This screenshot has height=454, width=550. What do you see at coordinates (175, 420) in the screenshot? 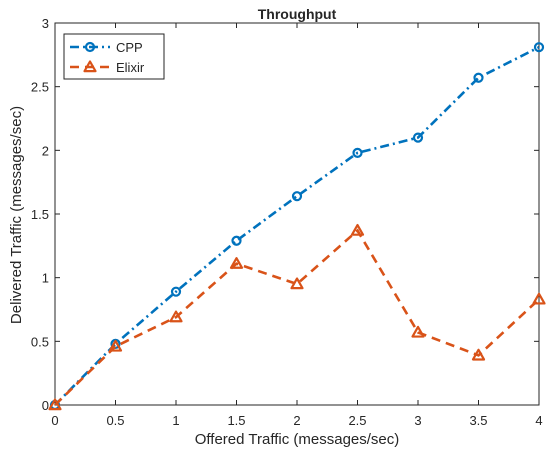
I see `x-tick-label: 1` at bounding box center [175, 420].